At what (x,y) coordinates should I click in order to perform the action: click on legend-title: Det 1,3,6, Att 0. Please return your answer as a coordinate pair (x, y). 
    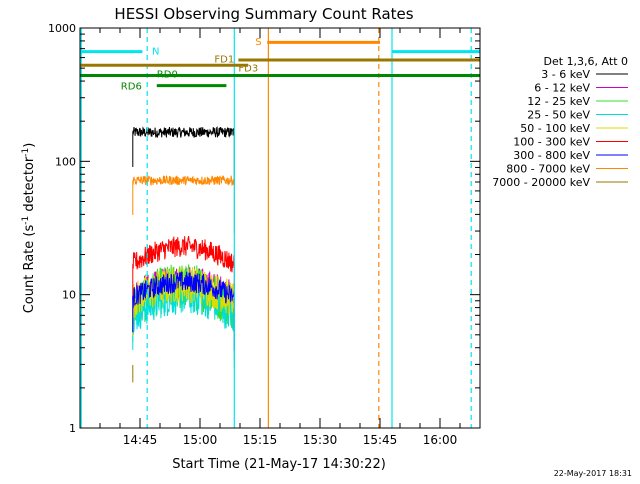
    Looking at the image, I should click on (586, 61).